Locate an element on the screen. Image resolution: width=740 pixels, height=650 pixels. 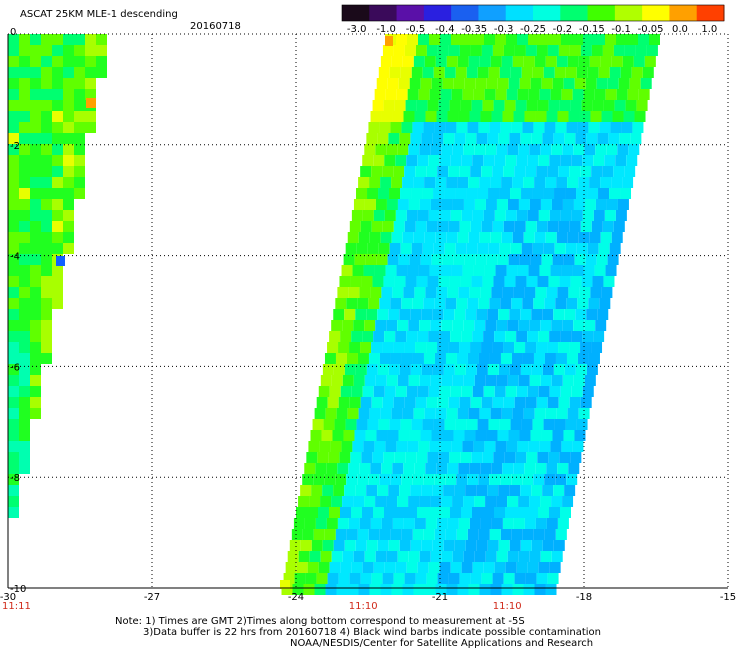
colorbar-label: -0.25 is located at coordinates (533, 29).